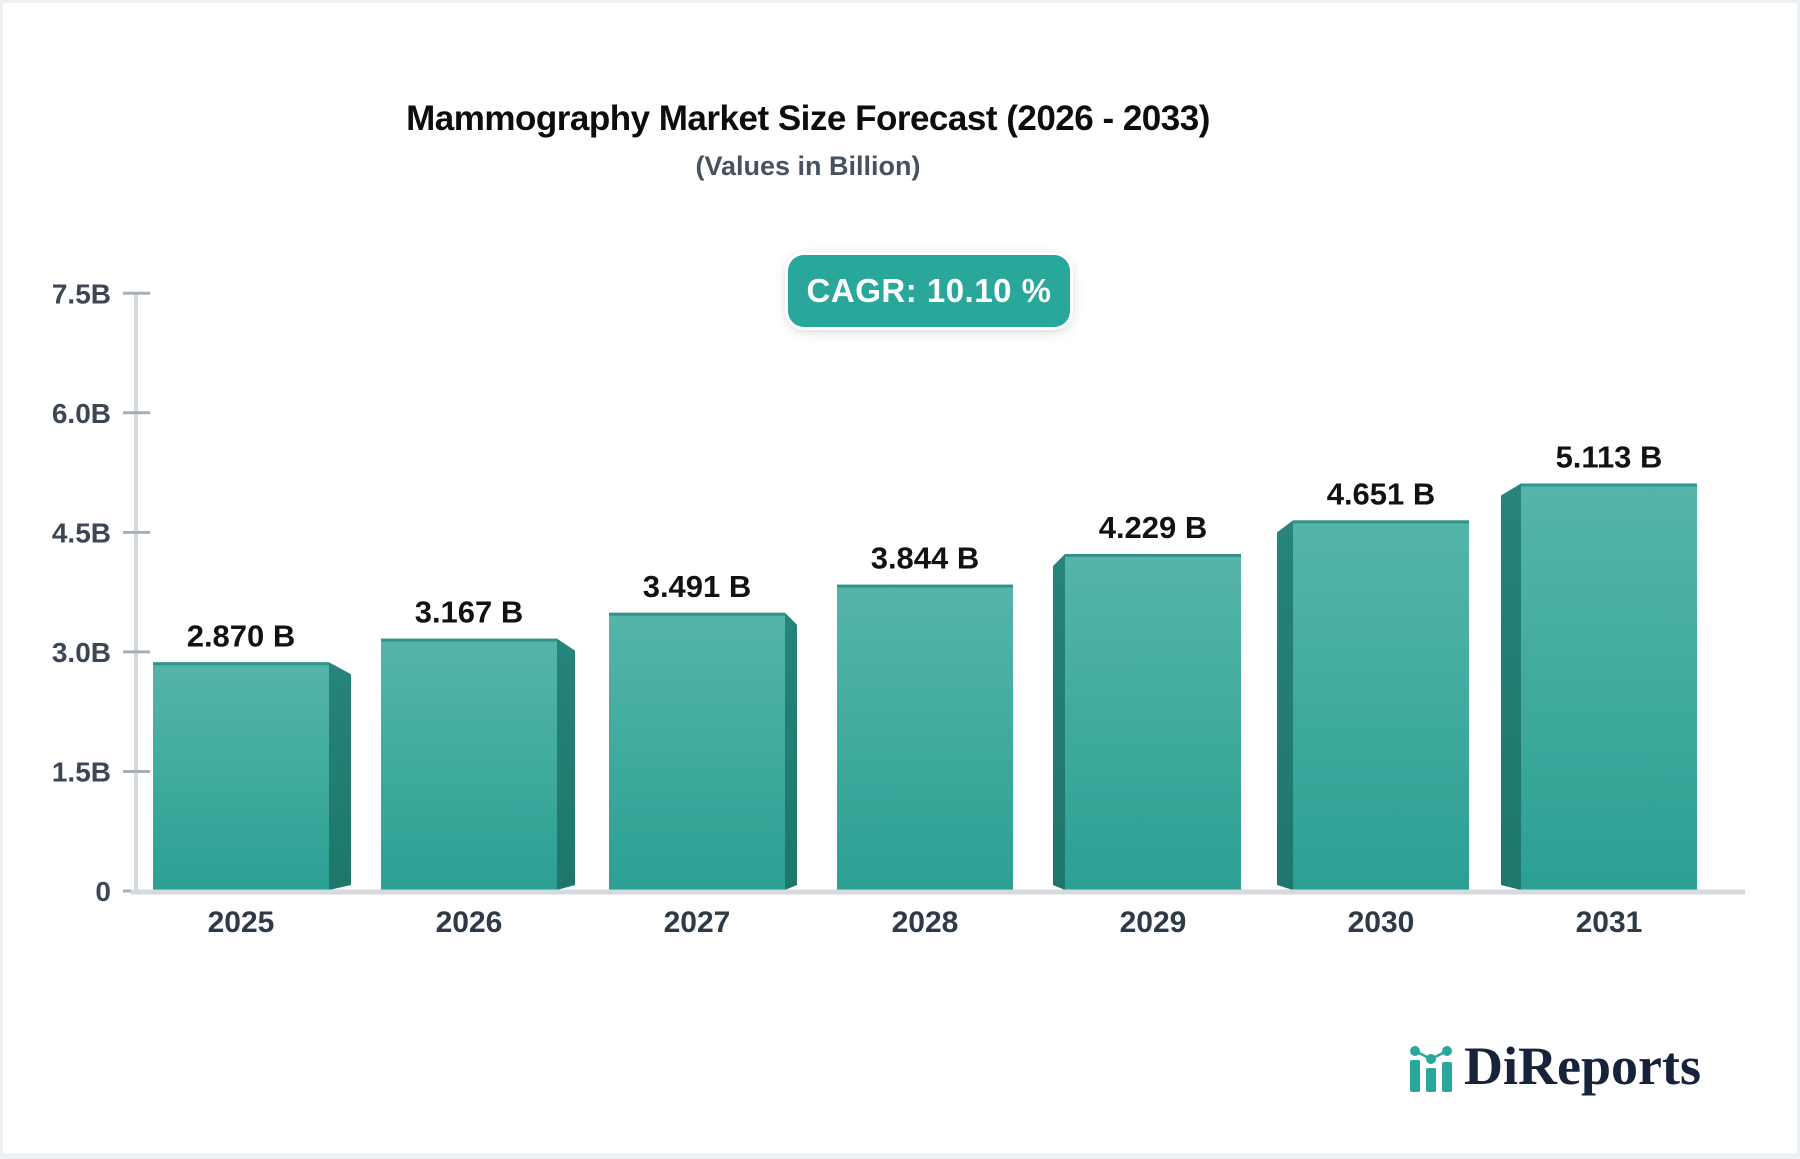 This screenshot has width=1800, height=1159. Describe the element at coordinates (697, 586) in the screenshot. I see `bar-value-label: 3.491 B` at that location.